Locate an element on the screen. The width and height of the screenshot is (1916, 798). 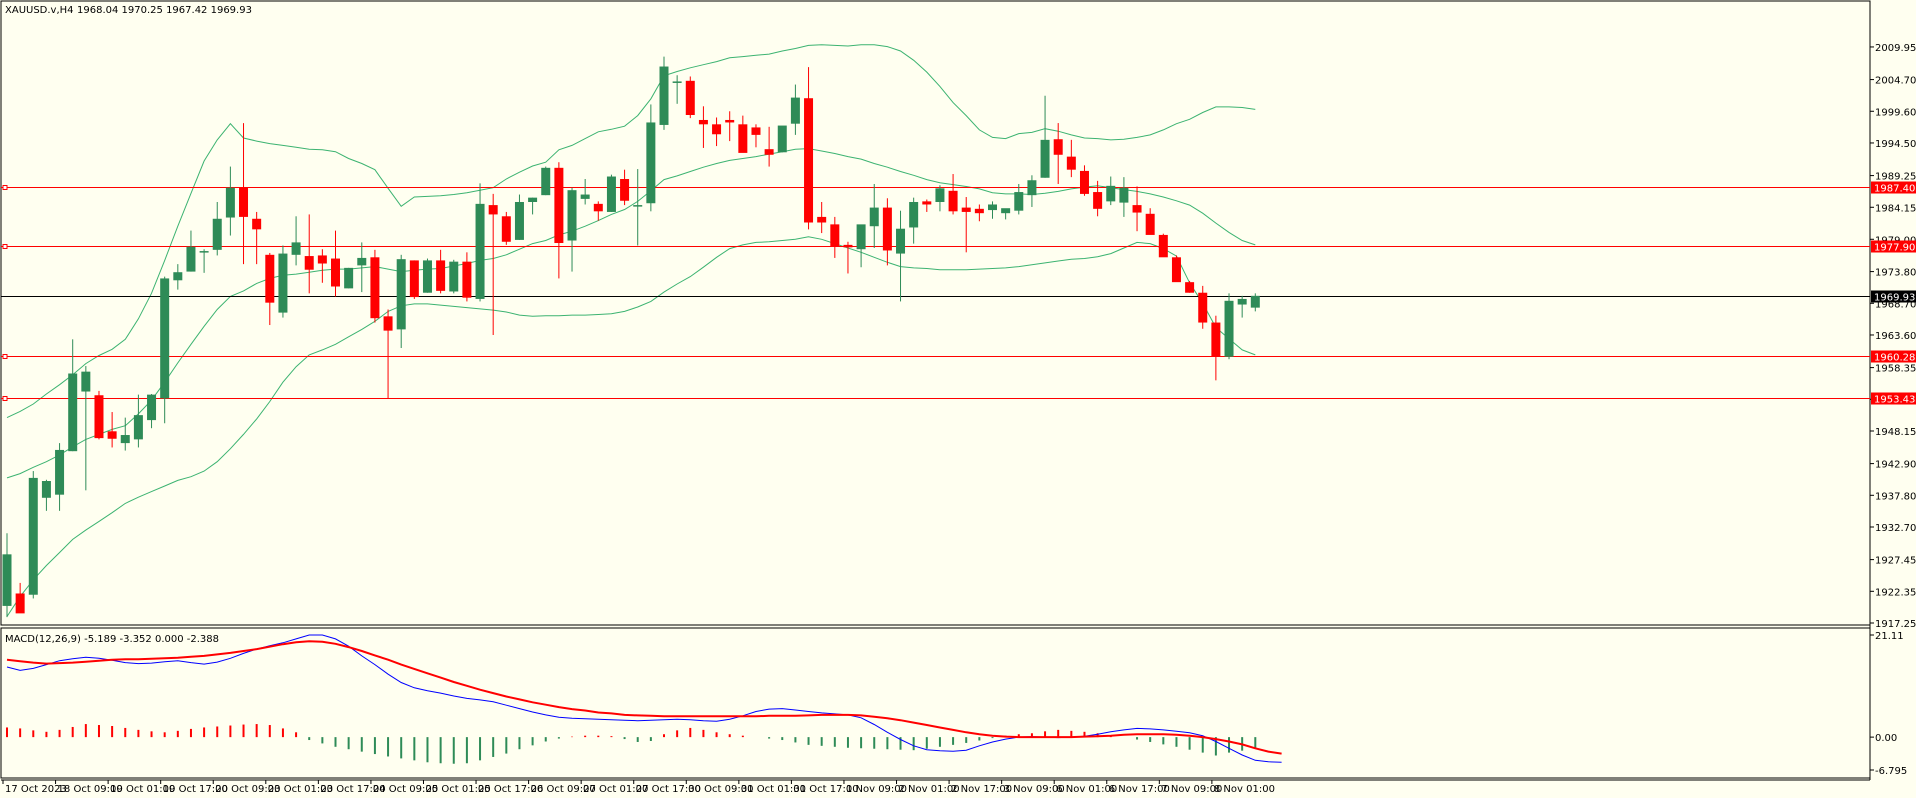
price-tick-label: 1999.60 is located at coordinates (1895, 112).